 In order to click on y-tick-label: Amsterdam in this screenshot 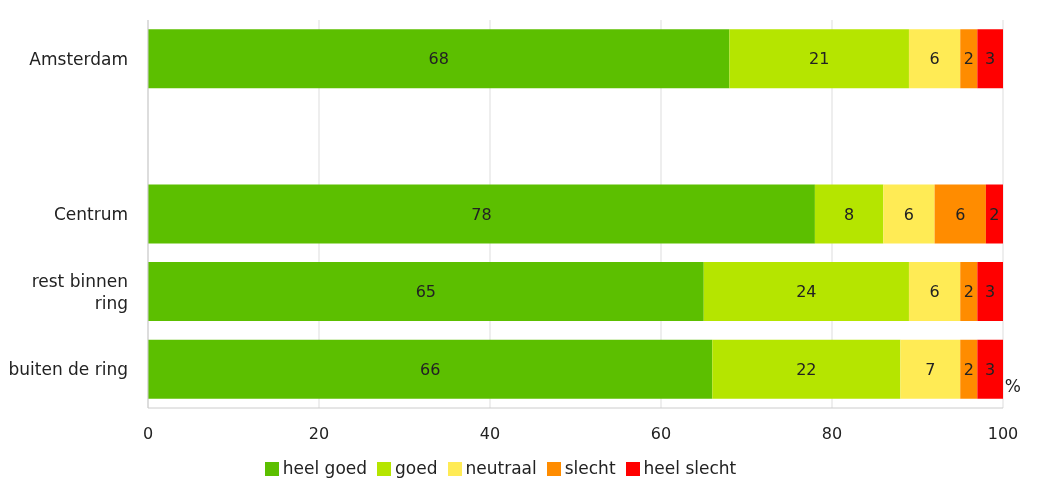, I will do `click(78, 58)`.